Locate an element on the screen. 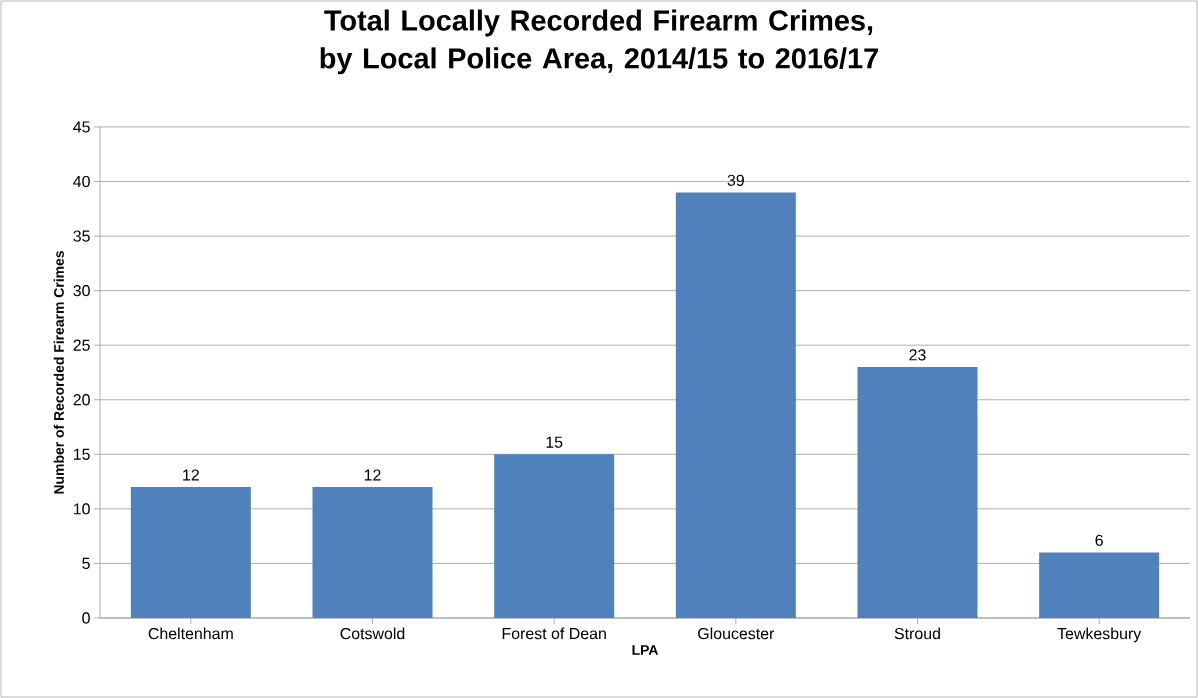 This screenshot has height=698, width=1198. data-label: 6 is located at coordinates (1099, 540).